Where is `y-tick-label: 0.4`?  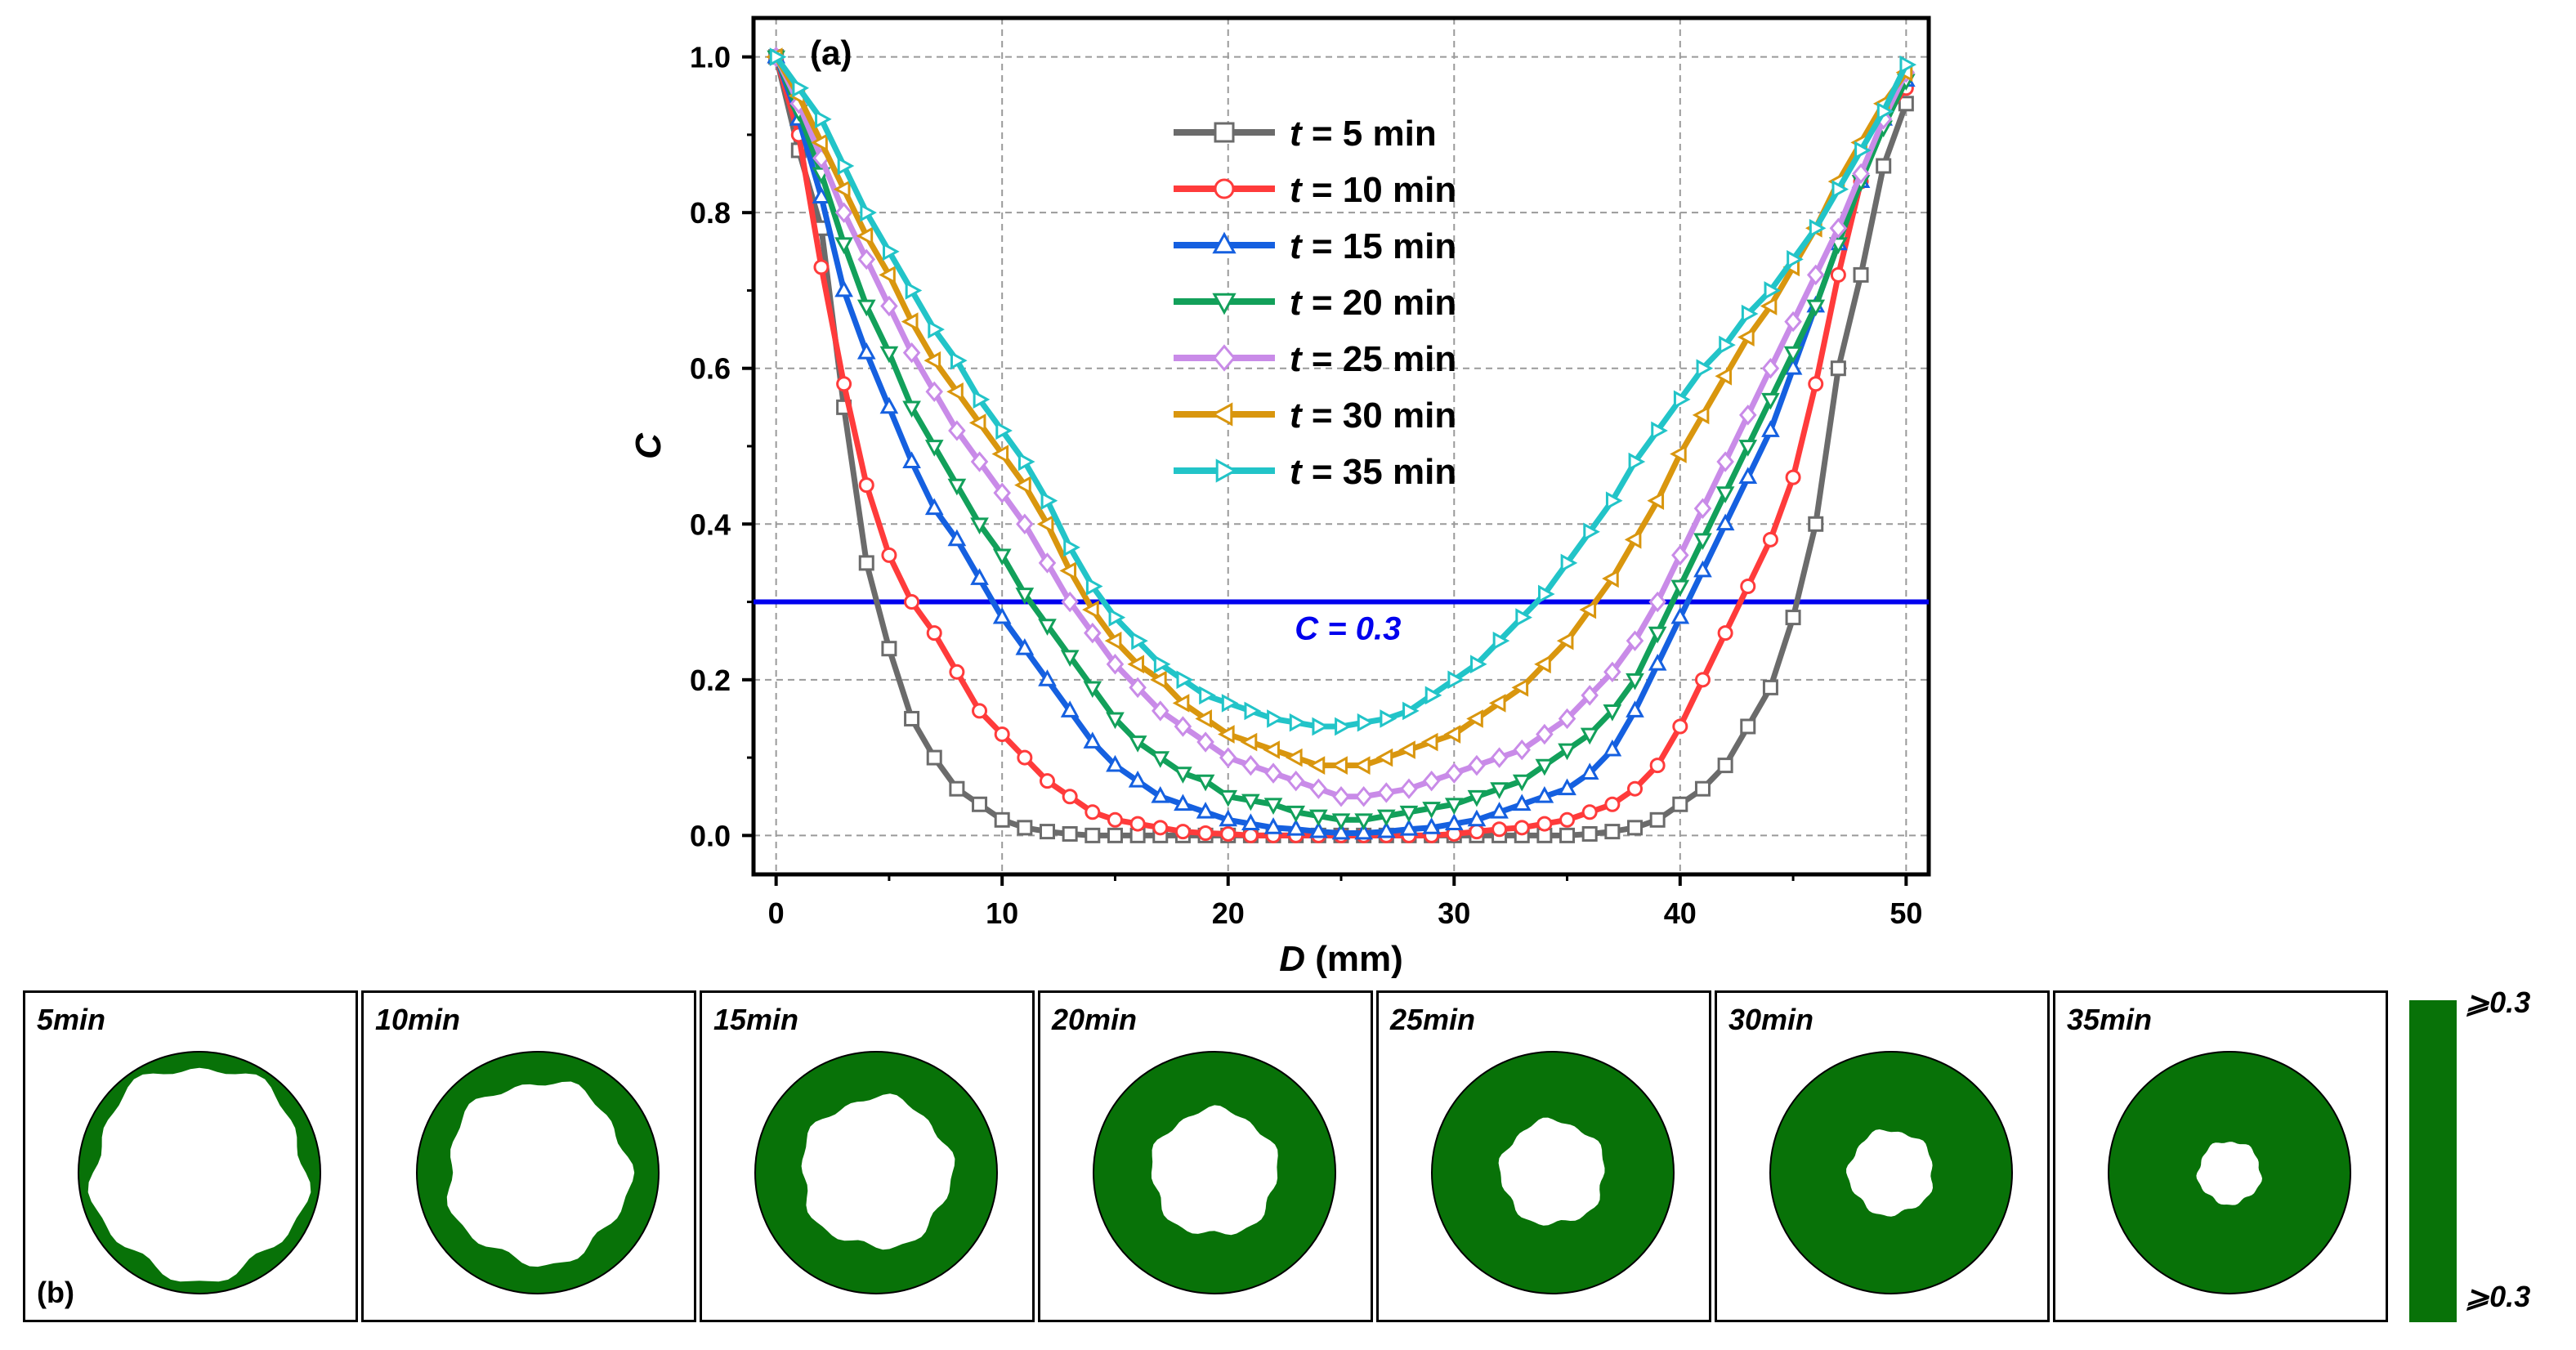 y-tick-label: 0.4 is located at coordinates (710, 524).